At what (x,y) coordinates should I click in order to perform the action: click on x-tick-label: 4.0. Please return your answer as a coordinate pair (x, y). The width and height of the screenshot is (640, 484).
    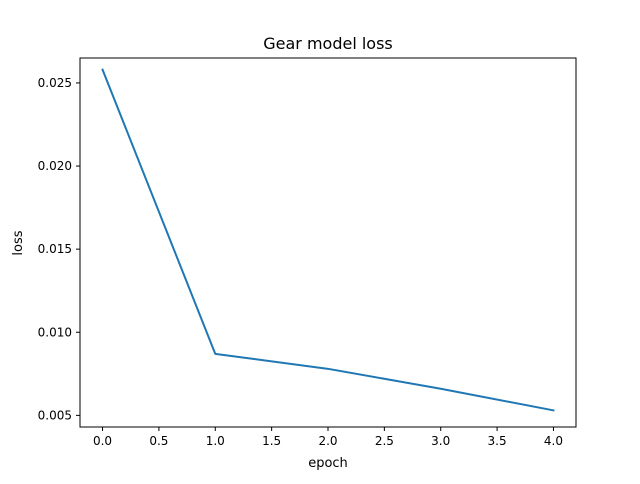
    Looking at the image, I should click on (553, 441).